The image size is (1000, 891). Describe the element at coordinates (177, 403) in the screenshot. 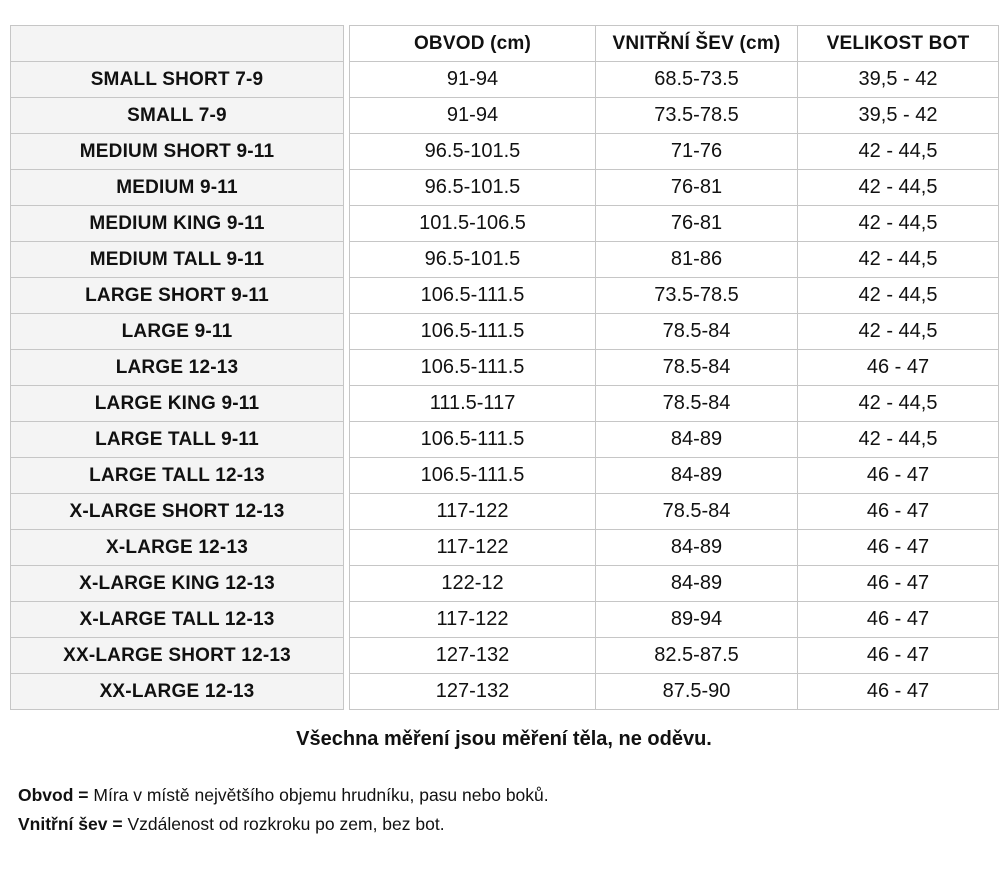

I see `row-label: LARGE KING 9-11` at that location.